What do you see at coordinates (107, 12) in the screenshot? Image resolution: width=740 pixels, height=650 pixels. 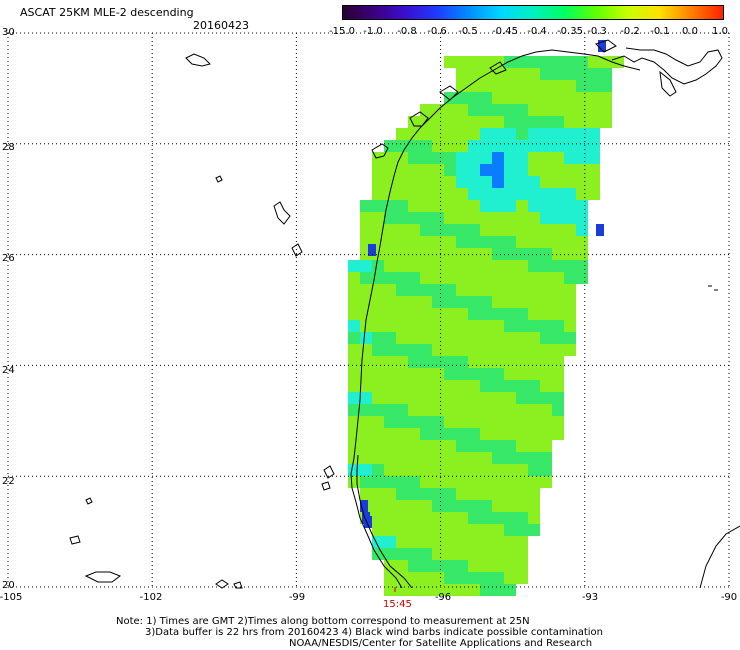 I see `product-title: ASCAT 25KM MLE-2 descending` at bounding box center [107, 12].